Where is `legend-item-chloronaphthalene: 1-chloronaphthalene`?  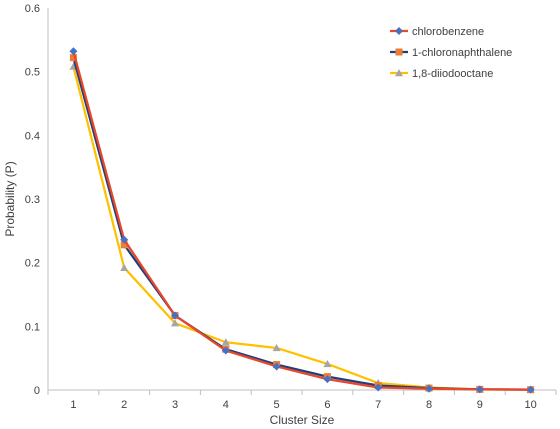 legend-item-chloronaphthalene: 1-chloronaphthalene is located at coordinates (451, 53).